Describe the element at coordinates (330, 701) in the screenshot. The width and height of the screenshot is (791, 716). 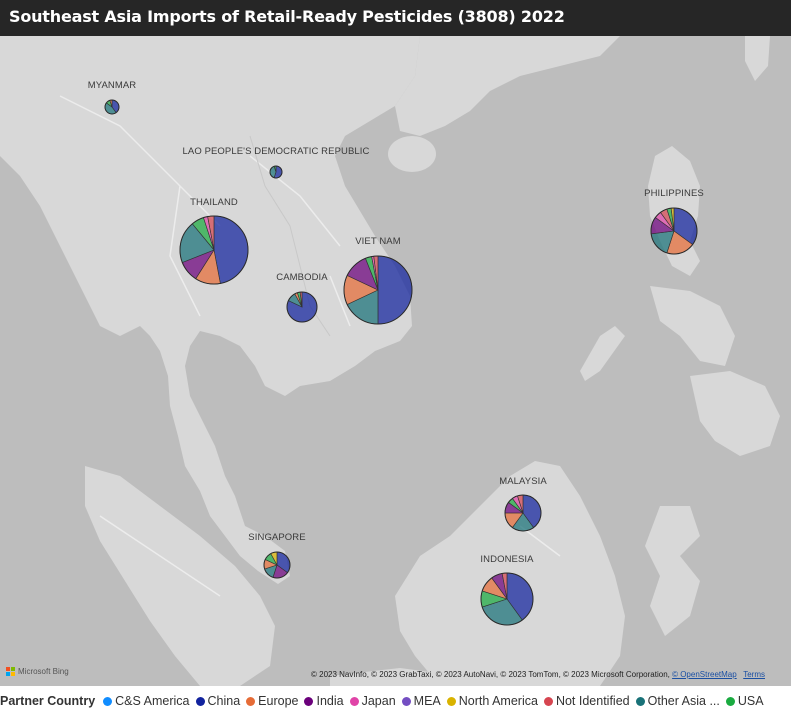
I see `legend-label: India` at that location.